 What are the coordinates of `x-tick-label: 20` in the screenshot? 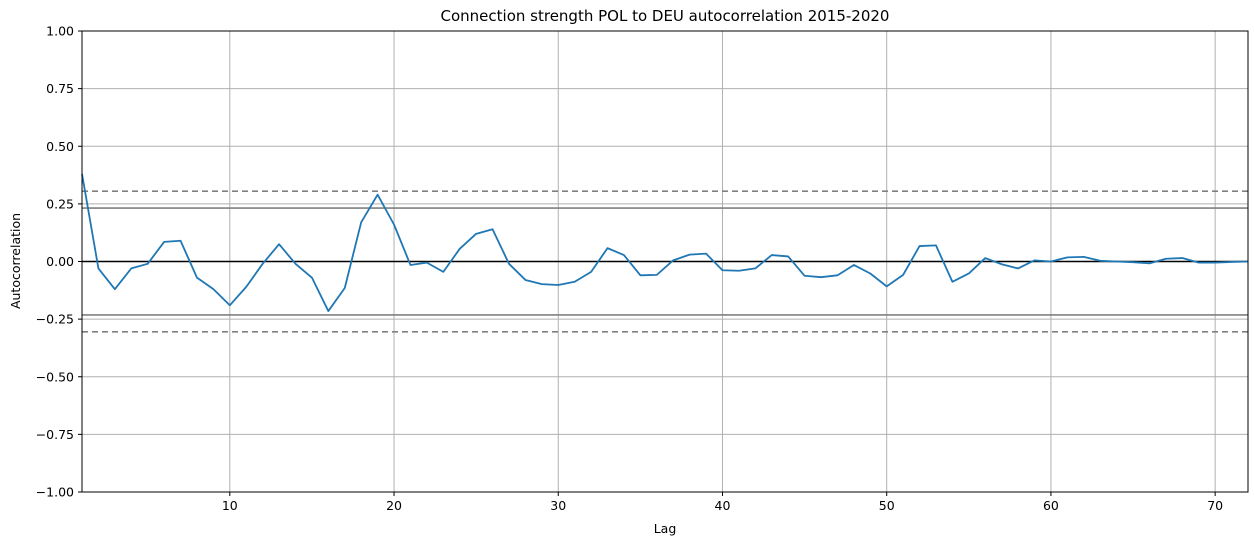 It's located at (394, 505).